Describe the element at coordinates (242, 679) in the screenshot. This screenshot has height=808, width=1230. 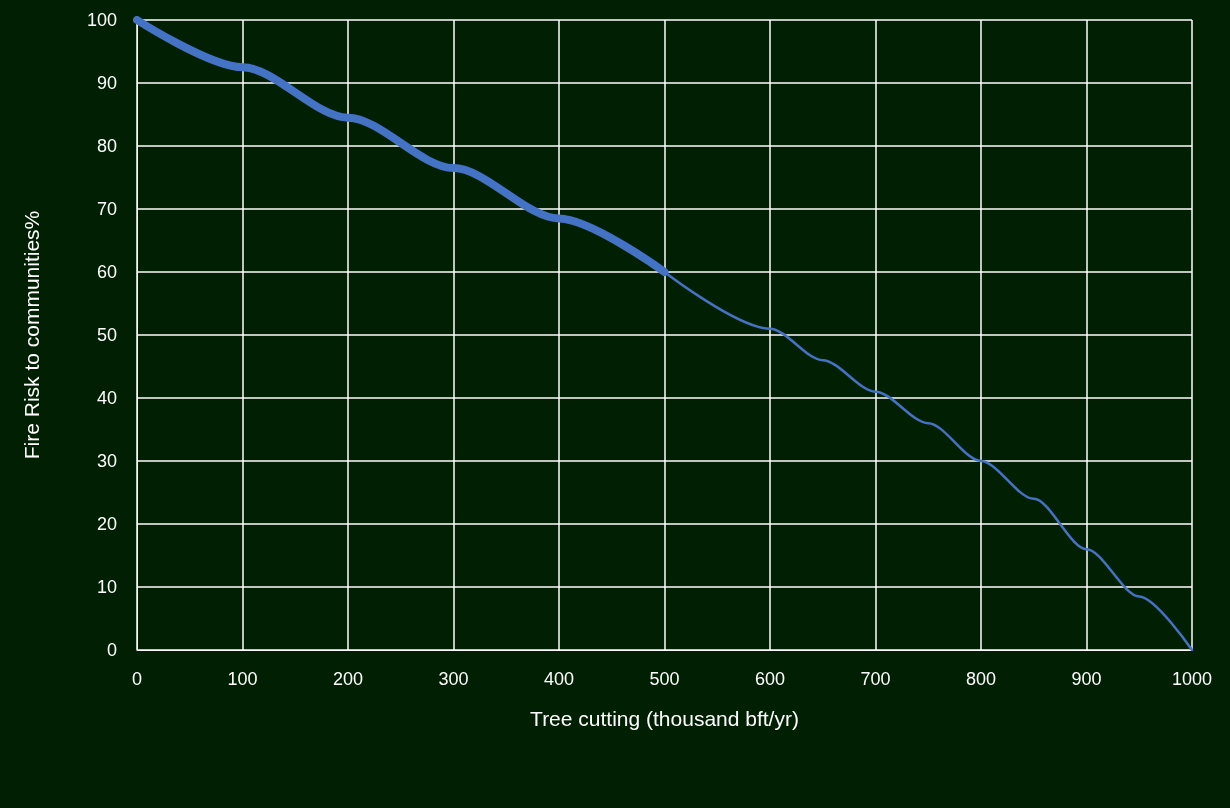
I see `x-tick-label: 100` at that location.